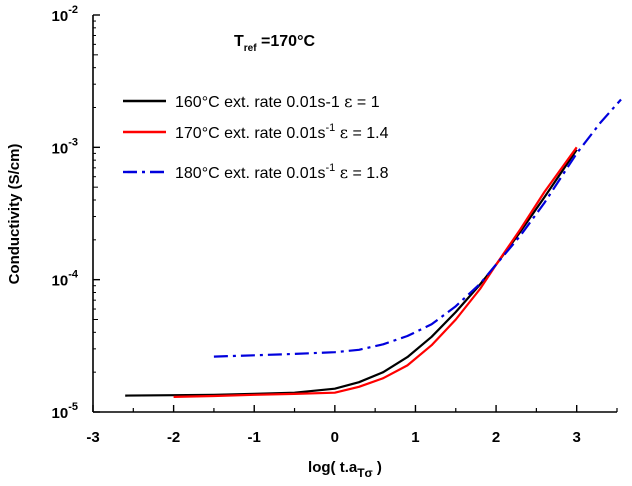 The width and height of the screenshot is (632, 486). I want to click on x-axis-title-sub: Tσ, so click(365, 473).